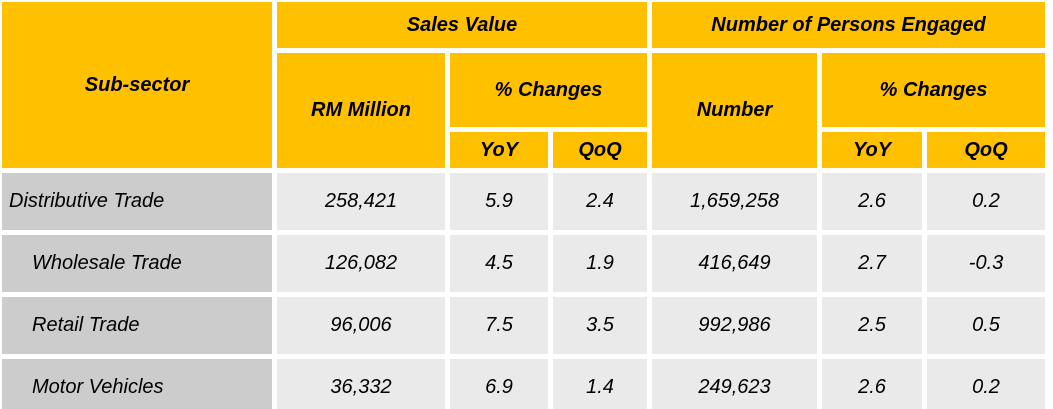  Describe the element at coordinates (872, 325) in the screenshot. I see `cell-persons-yoy: 2.5` at that location.